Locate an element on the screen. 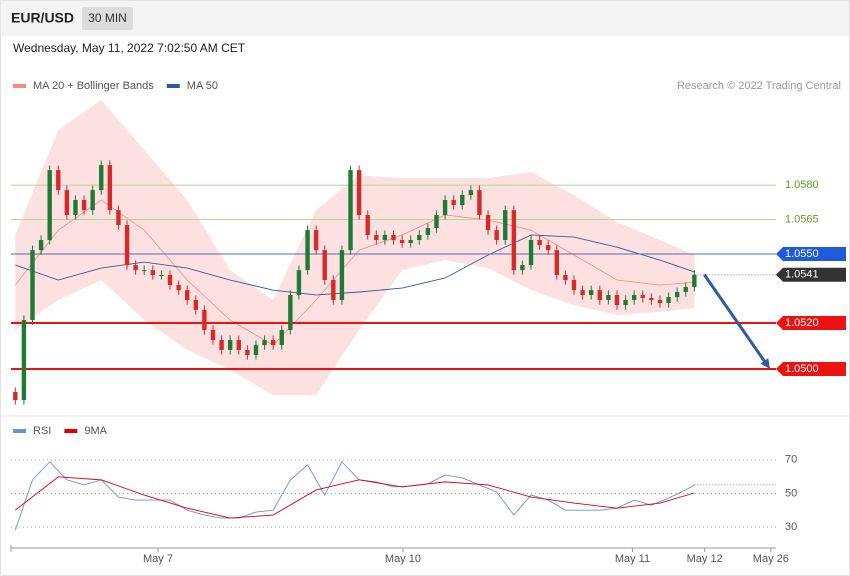 The image size is (850, 576). interval: 30 MIN is located at coordinates (107, 18).